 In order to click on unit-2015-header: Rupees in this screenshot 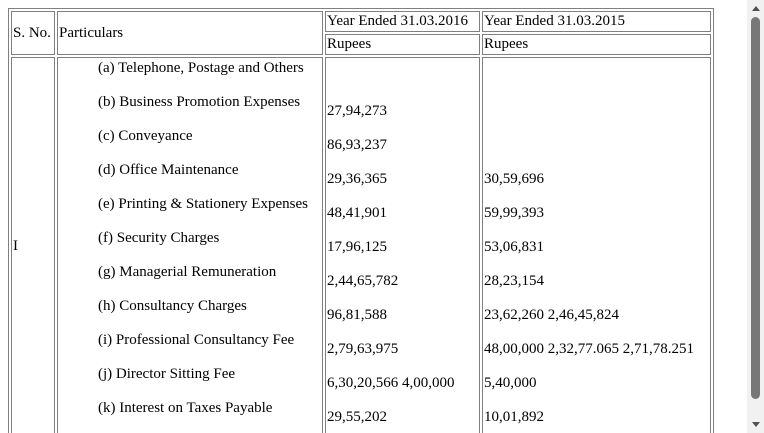, I will do `click(596, 44)`.